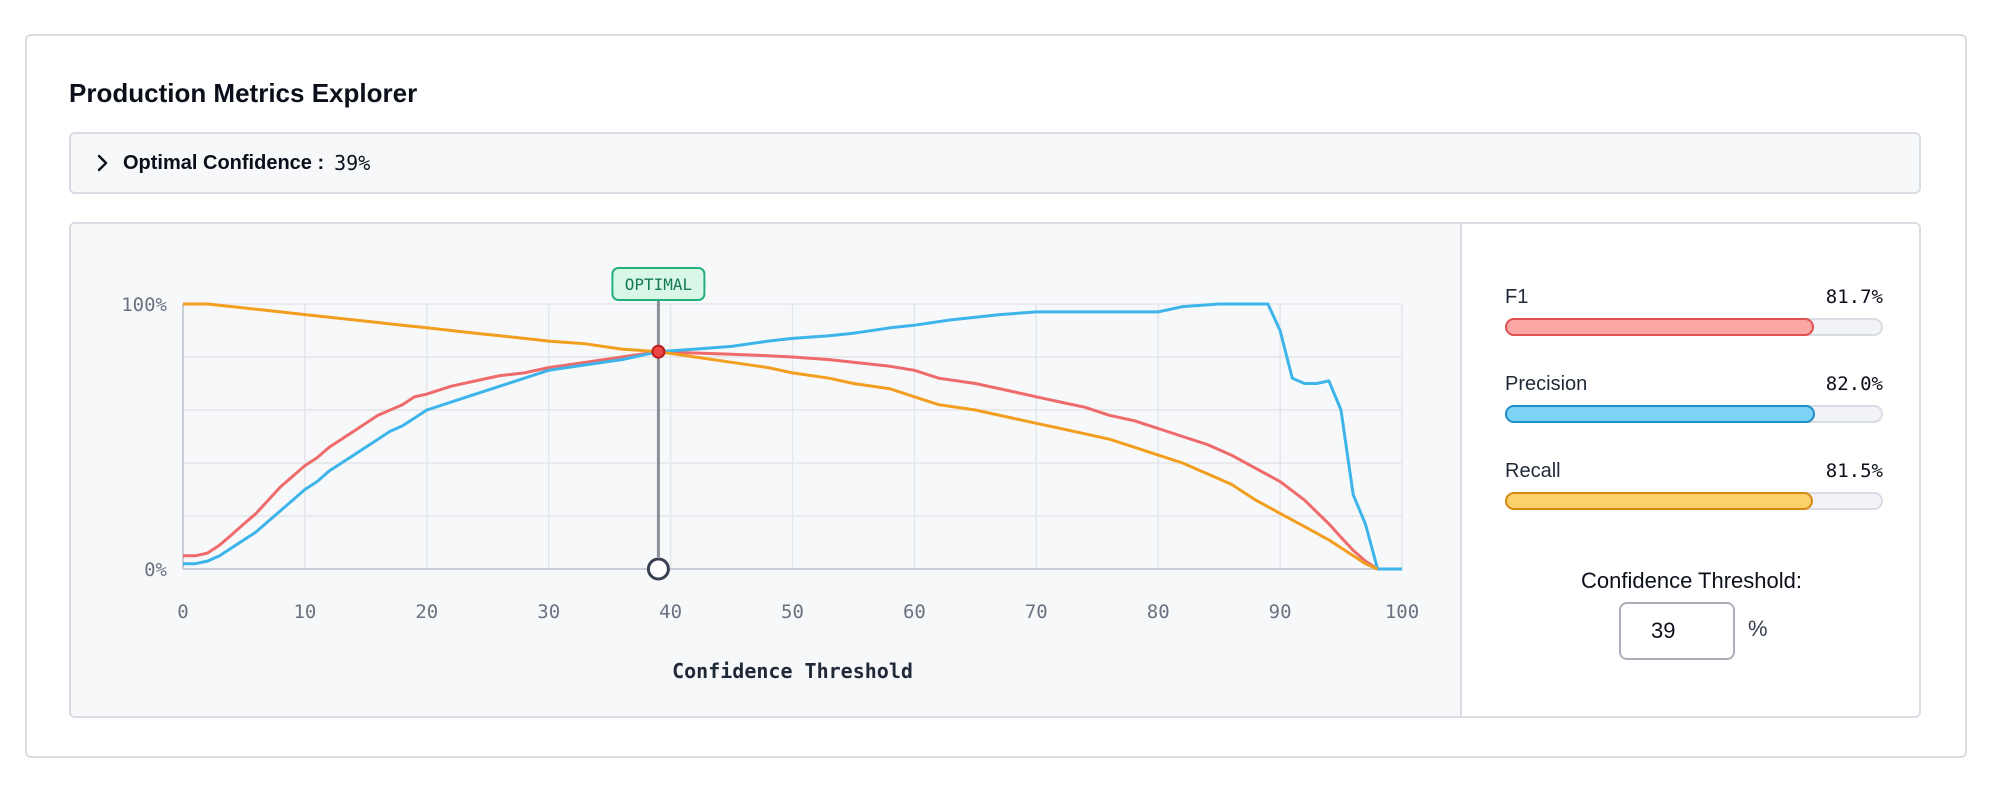 This screenshot has height=793, width=2000. What do you see at coordinates (1854, 471) in the screenshot?
I see `metric-value: 81.5%` at bounding box center [1854, 471].